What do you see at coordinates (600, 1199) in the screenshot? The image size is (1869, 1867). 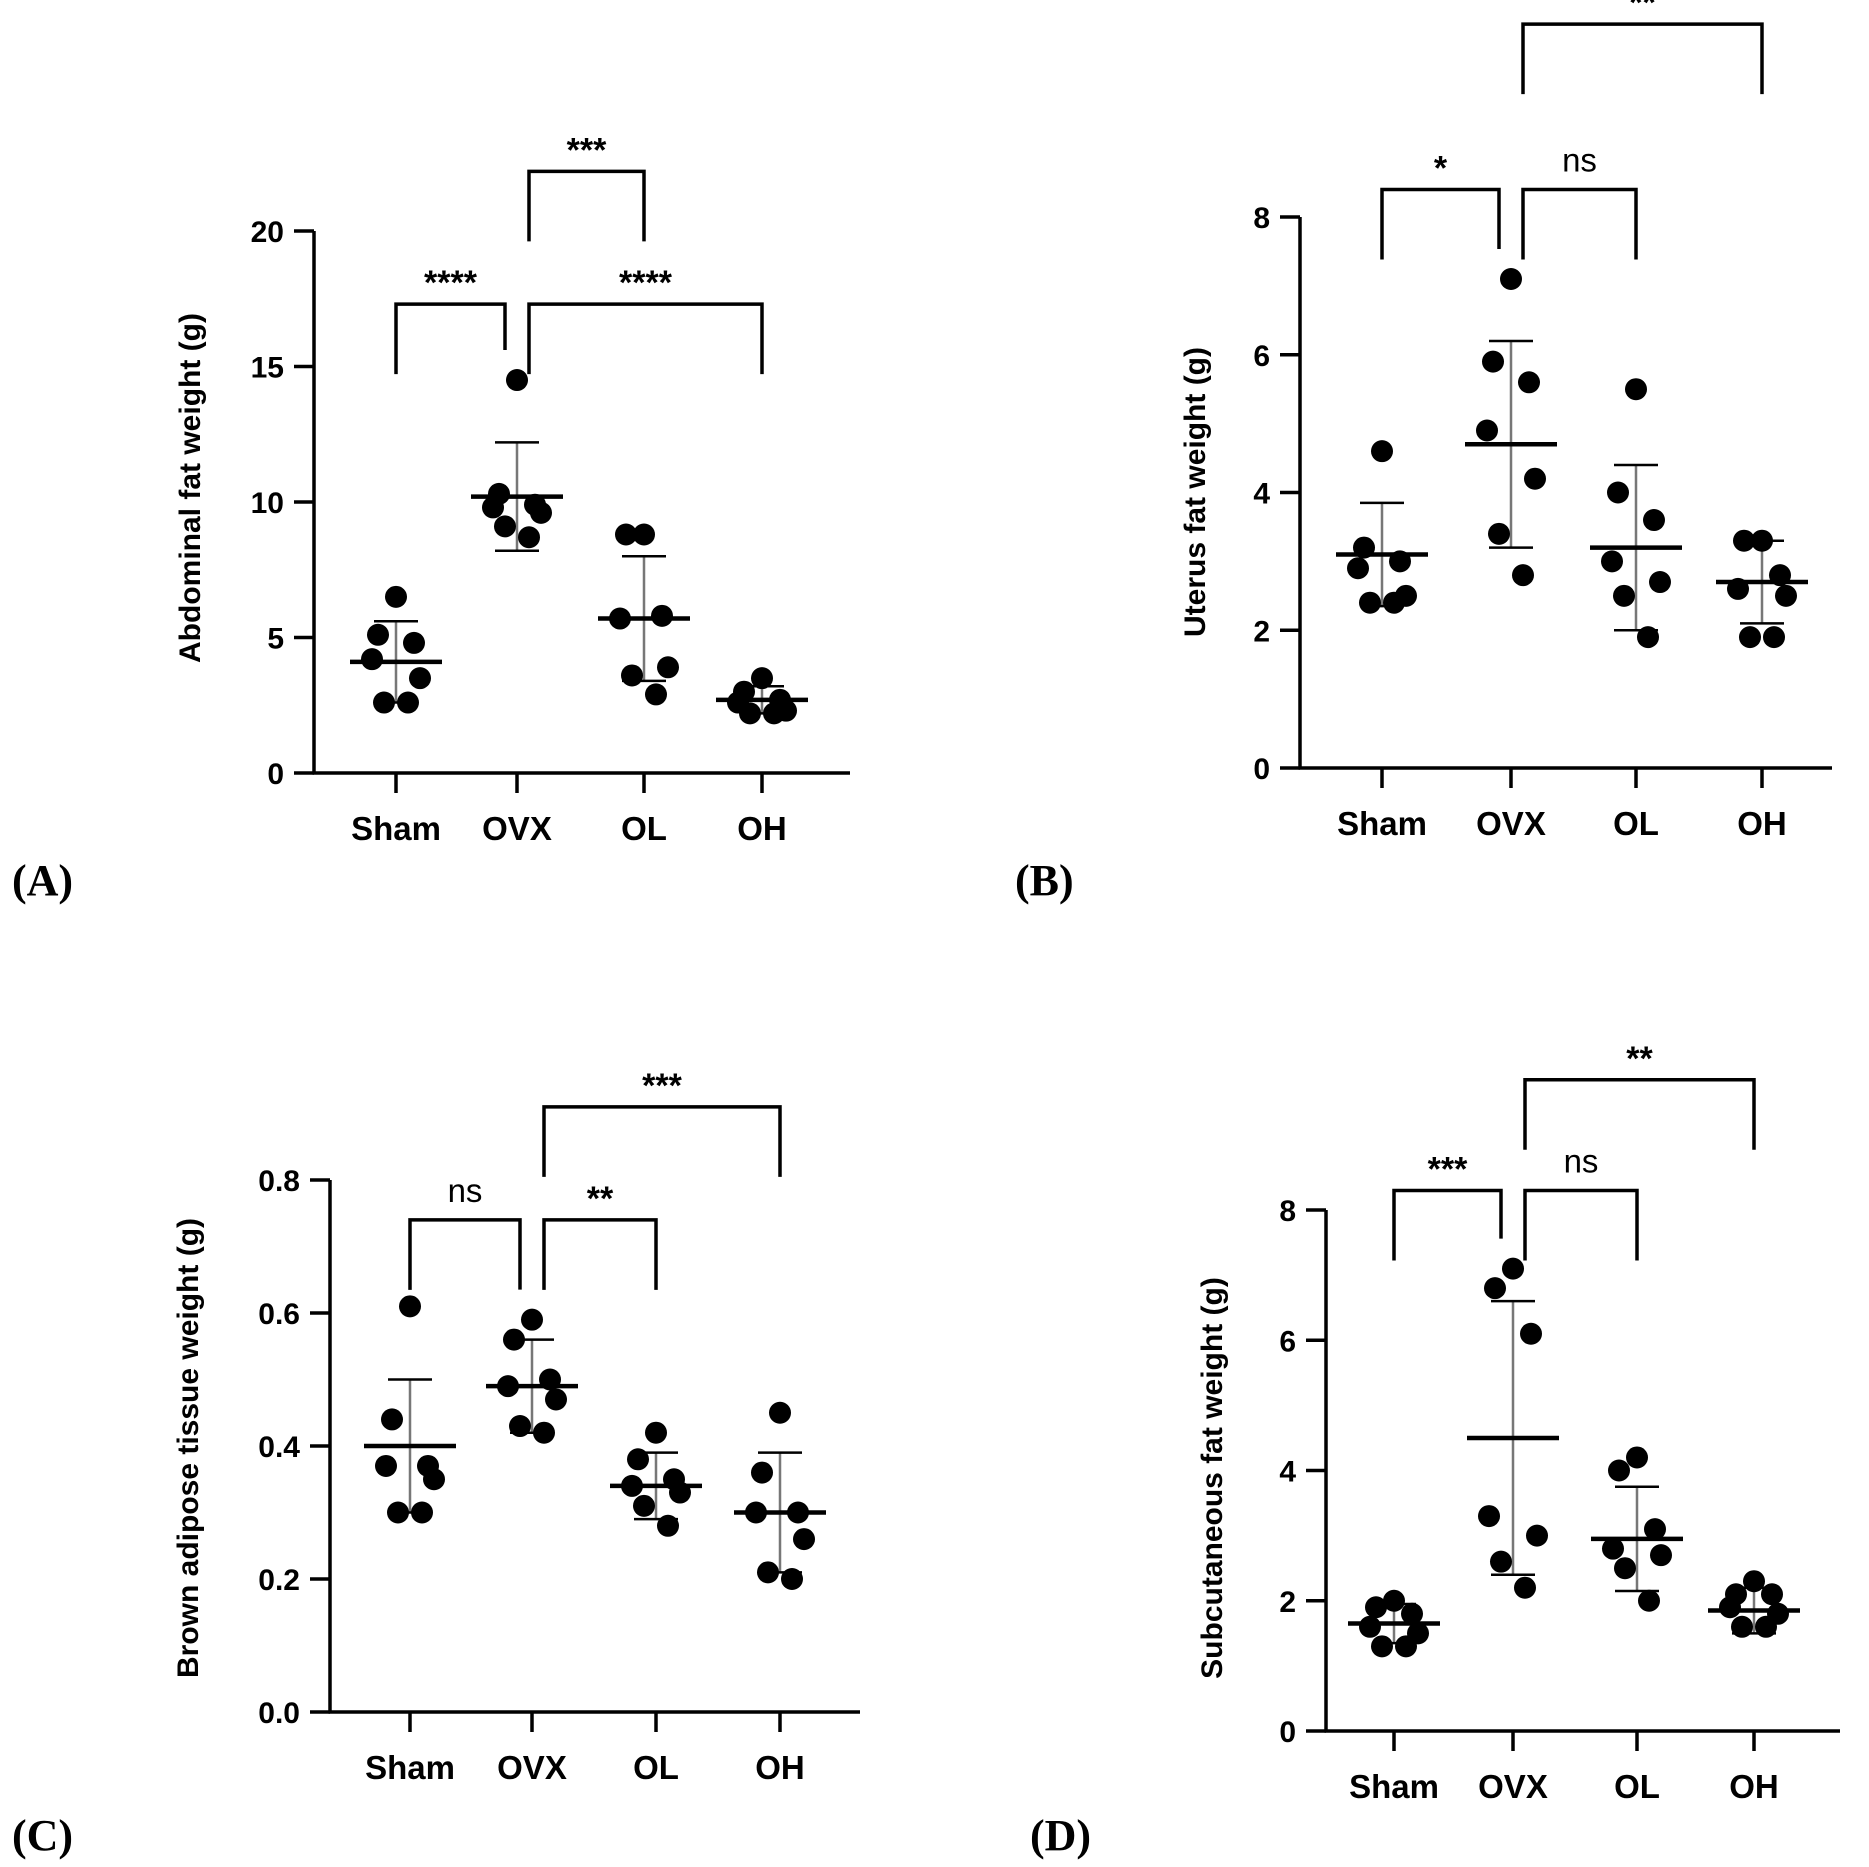 I see `panel-c-significance-label: **` at bounding box center [600, 1199].